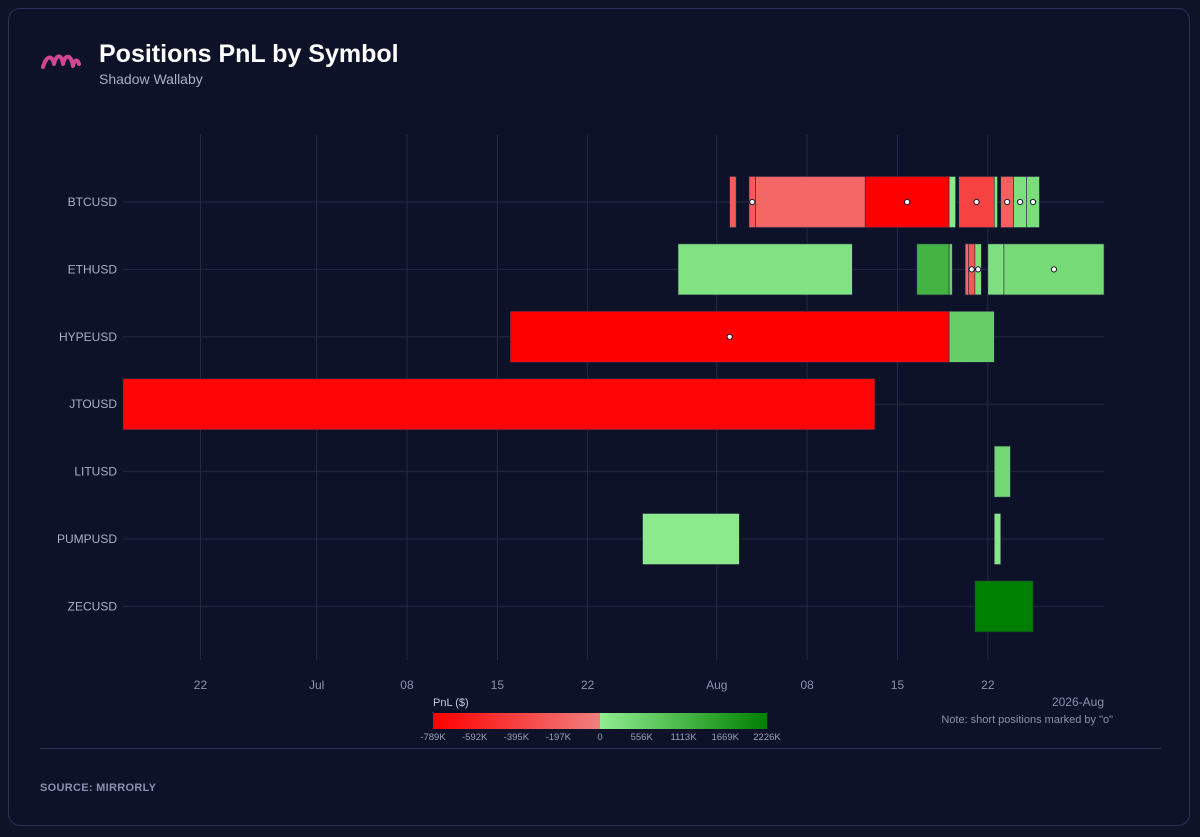 The image size is (1200, 837). I want to click on colorbar-title: PnL ($), so click(451, 703).